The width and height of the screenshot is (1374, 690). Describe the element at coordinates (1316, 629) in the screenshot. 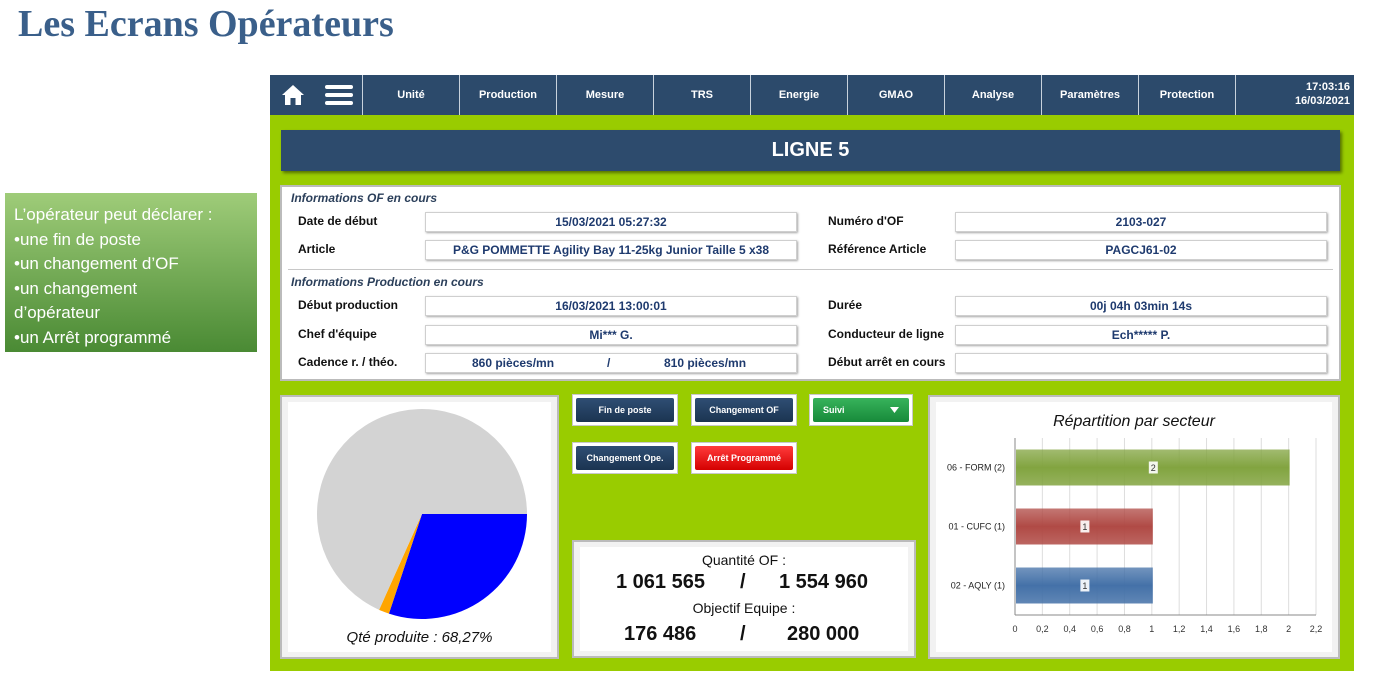

I see `x-tick-label: 2,2` at that location.